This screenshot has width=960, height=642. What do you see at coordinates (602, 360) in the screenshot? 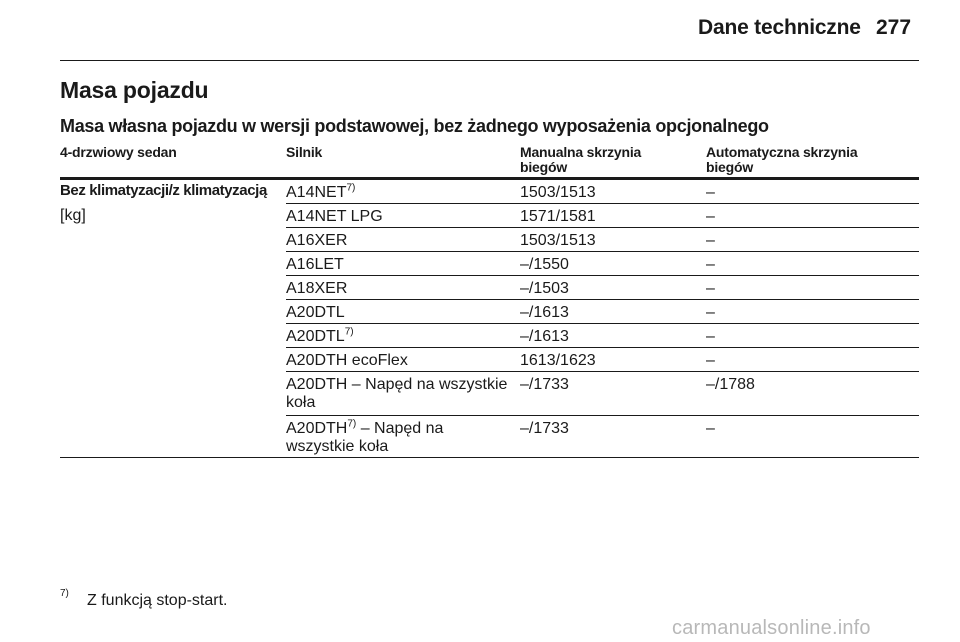
I see `table-row: A20DTH ecoFlex 1613/1623 –` at bounding box center [602, 360].